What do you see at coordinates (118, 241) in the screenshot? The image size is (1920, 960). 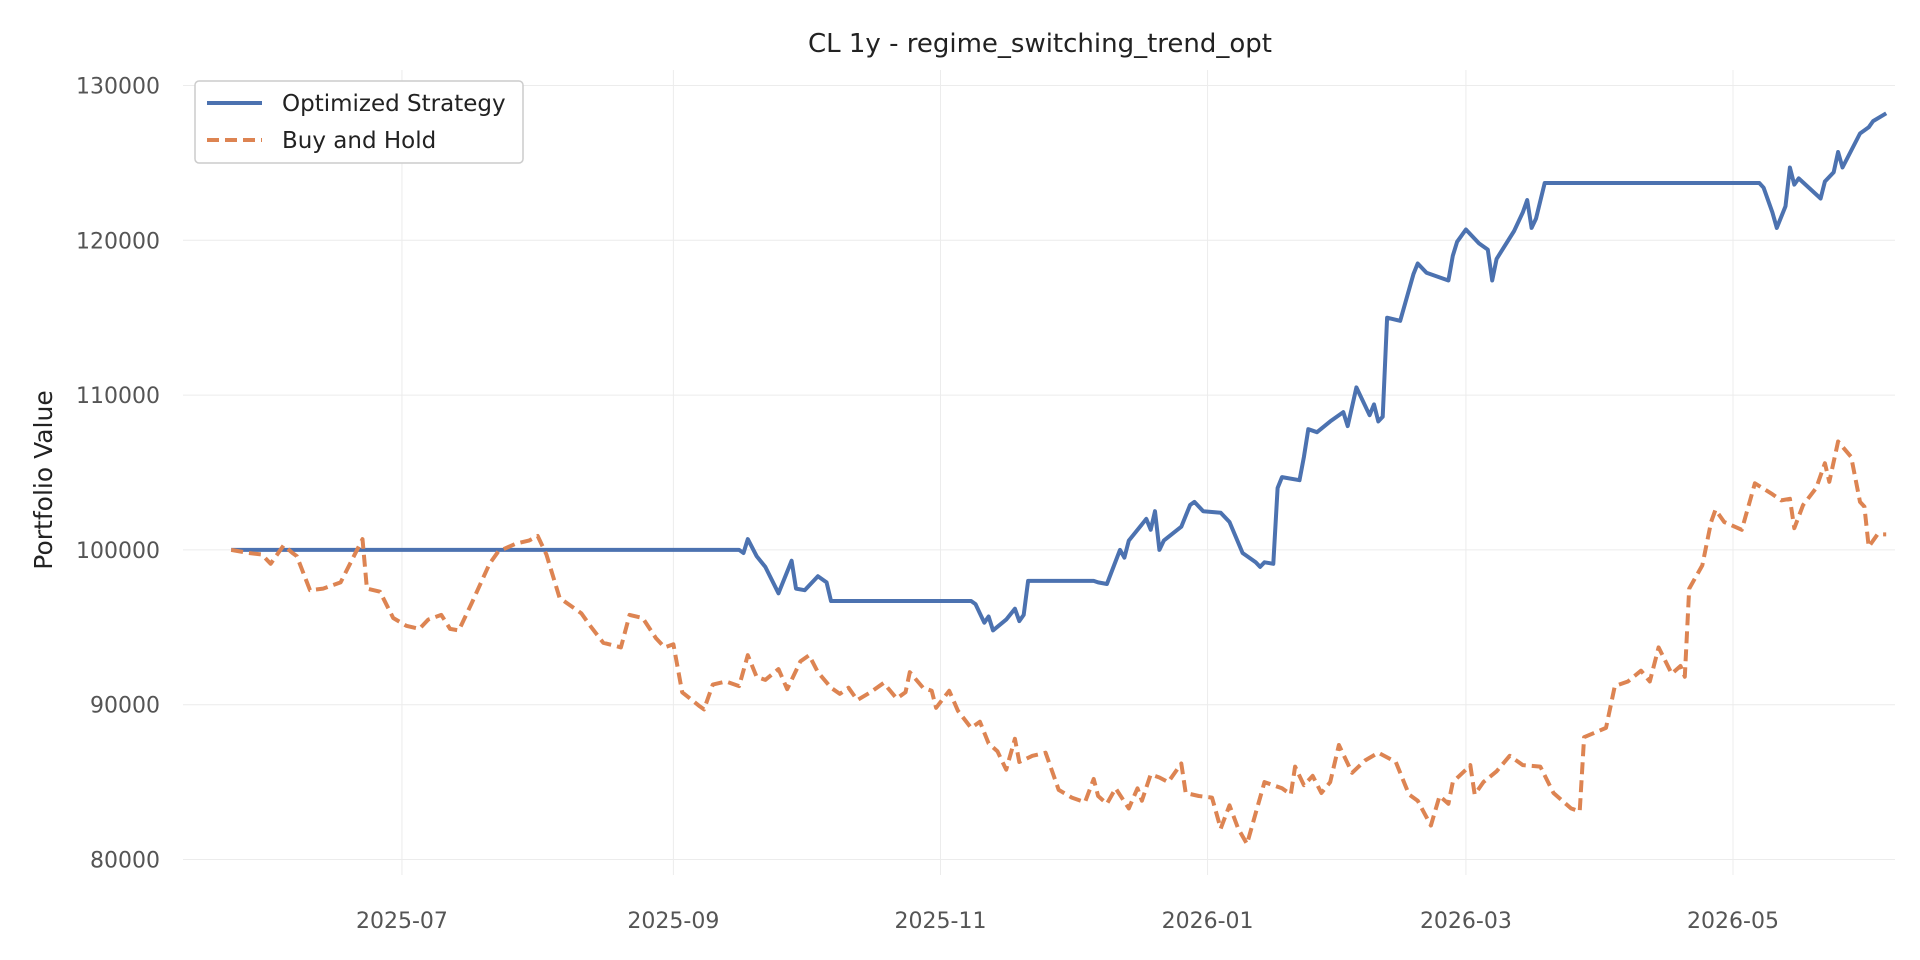 I see `y-tick-label: 120000` at bounding box center [118, 241].